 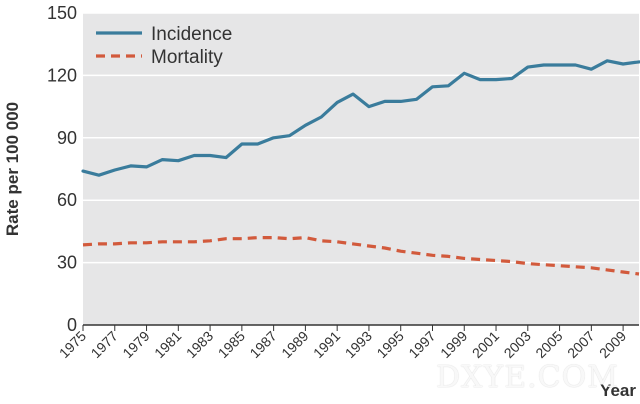 What do you see at coordinates (164, 46) in the screenshot?
I see `legend: Incidence Mortality` at bounding box center [164, 46].